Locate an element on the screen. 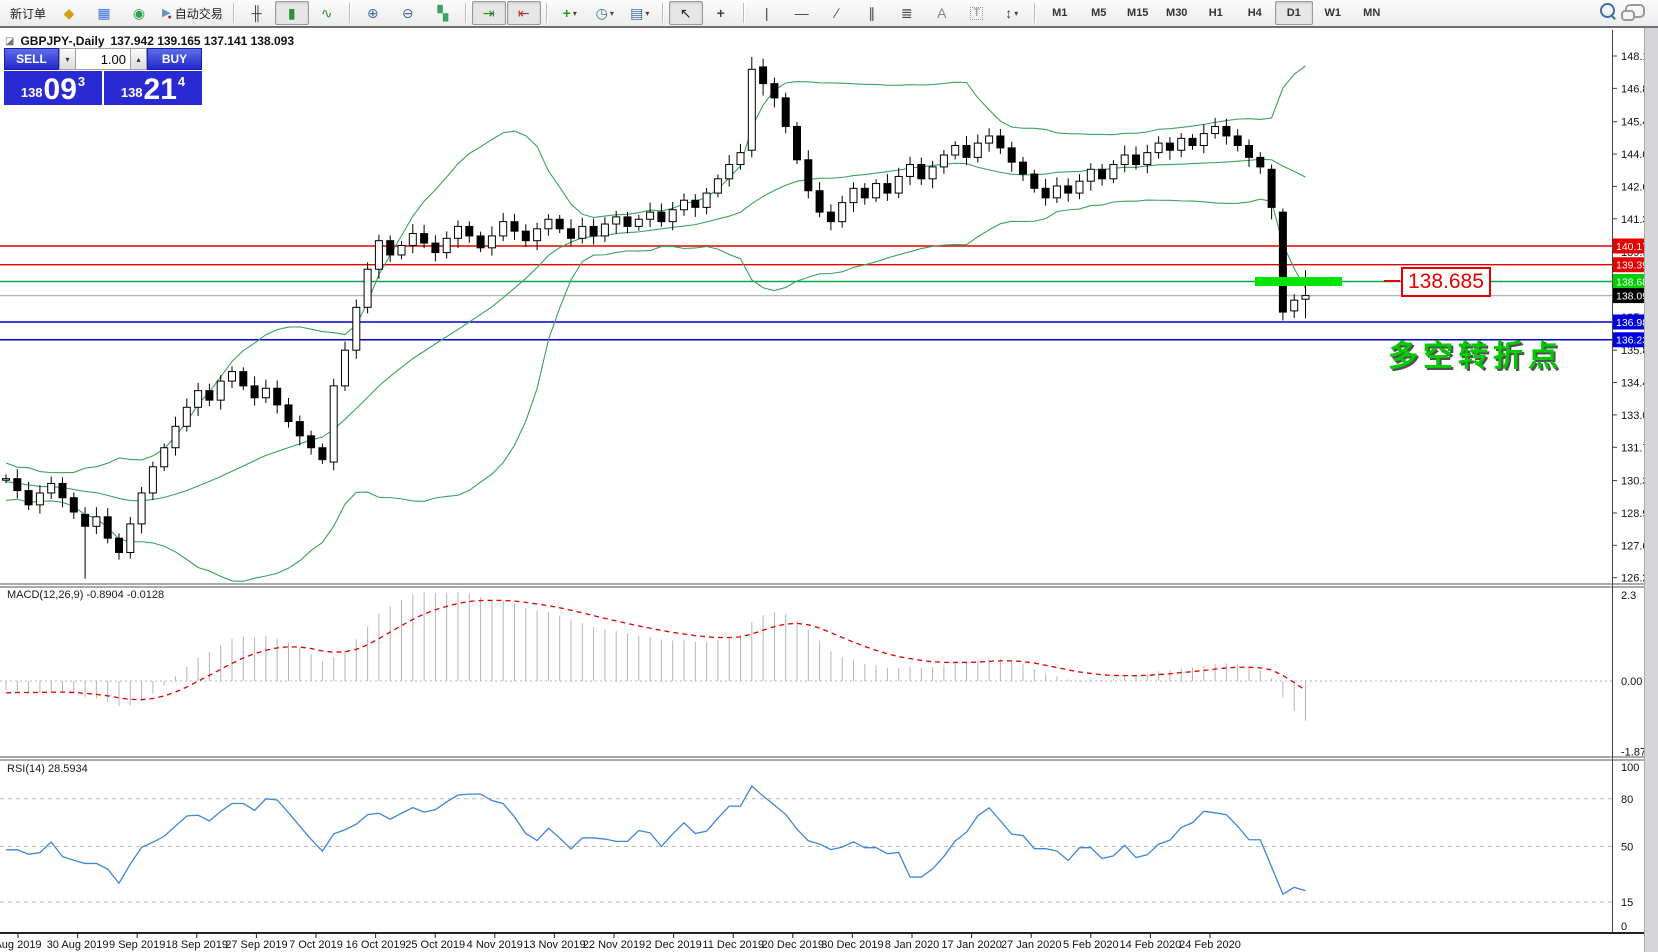 The height and width of the screenshot is (952, 1658). line-chart-button: ∿ is located at coordinates (327, 13).